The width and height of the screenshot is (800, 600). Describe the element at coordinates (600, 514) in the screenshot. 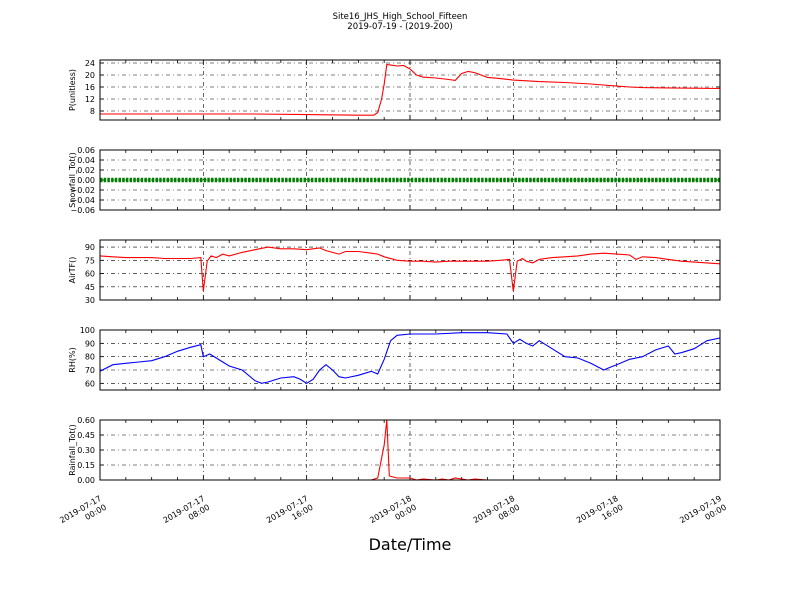

I see `x-tick-label: 2019-07-1816:00` at that location.